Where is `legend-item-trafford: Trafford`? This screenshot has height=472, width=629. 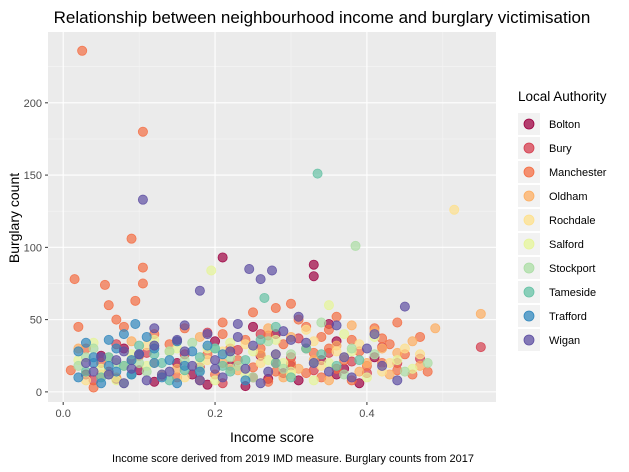
legend-item-trafford: Trafford is located at coordinates (552, 316).